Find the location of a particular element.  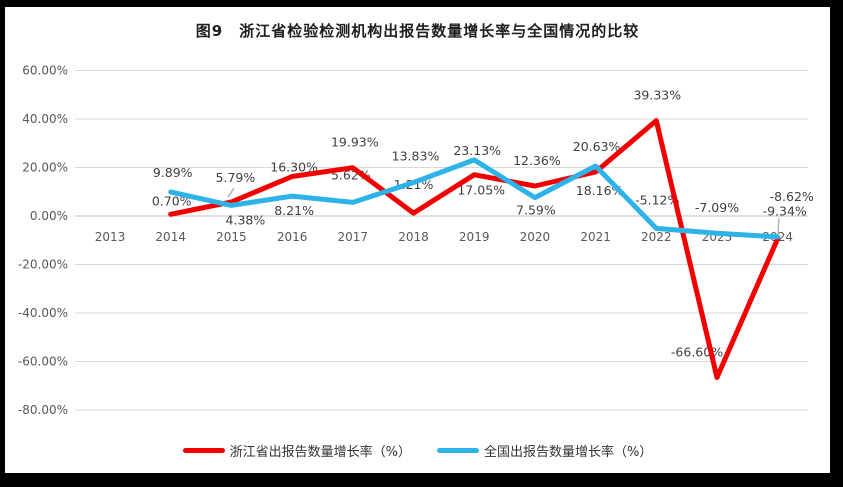

legend-swatch-zhejiang-icon is located at coordinates (203, 450).